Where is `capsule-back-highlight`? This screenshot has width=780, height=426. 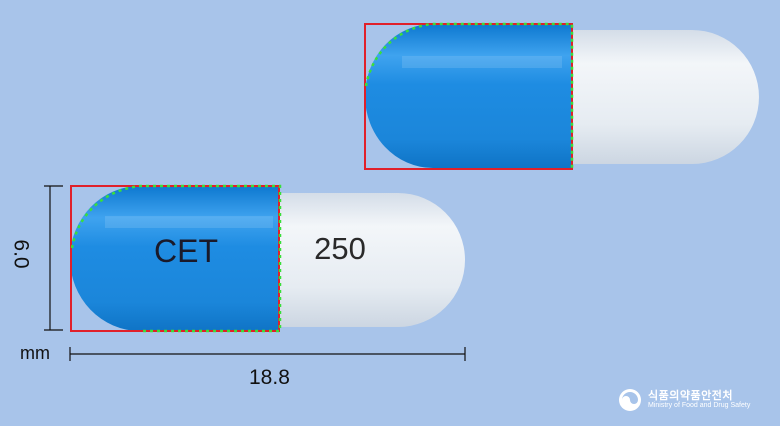
capsule-back-highlight is located at coordinates (482, 62).